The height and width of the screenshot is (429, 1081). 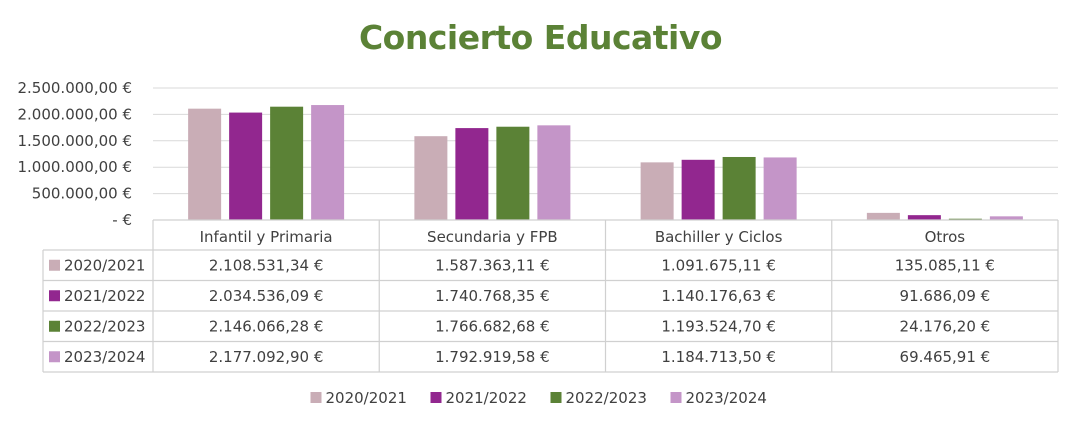 I want to click on data-label: 1.792.919,58 €, so click(x=492, y=357).